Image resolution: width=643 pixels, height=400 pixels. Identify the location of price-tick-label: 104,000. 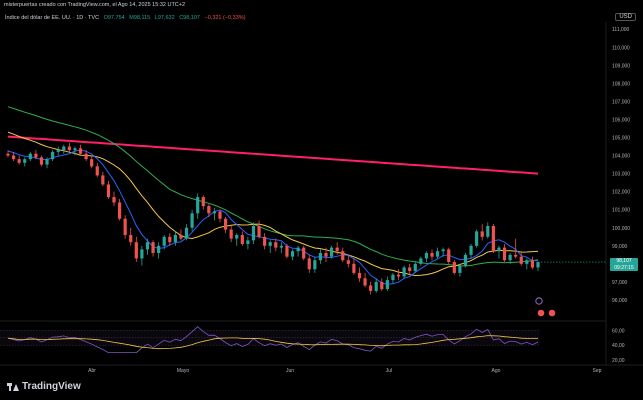
(621, 157).